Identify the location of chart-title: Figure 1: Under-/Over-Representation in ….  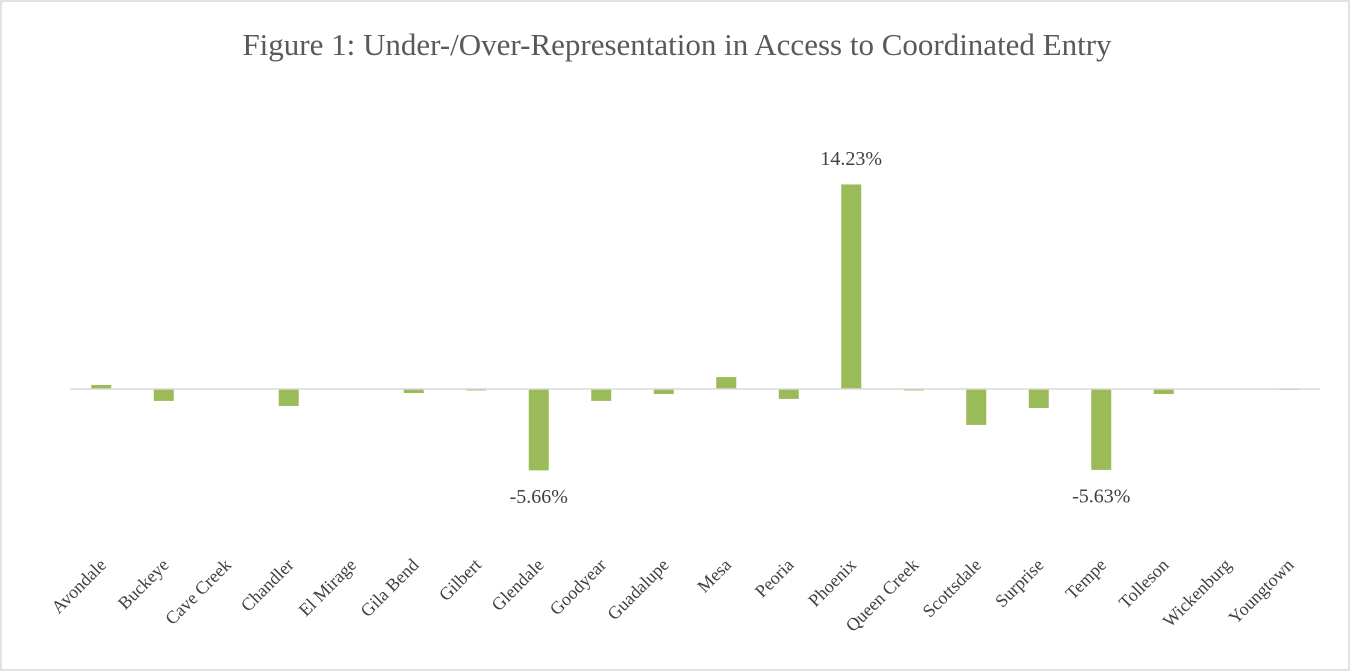
(677, 44).